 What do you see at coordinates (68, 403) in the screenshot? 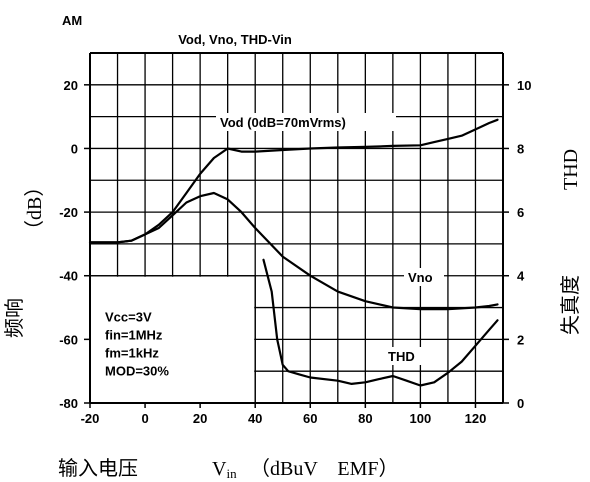
I see `y-left-tick-label: -80` at bounding box center [68, 403].